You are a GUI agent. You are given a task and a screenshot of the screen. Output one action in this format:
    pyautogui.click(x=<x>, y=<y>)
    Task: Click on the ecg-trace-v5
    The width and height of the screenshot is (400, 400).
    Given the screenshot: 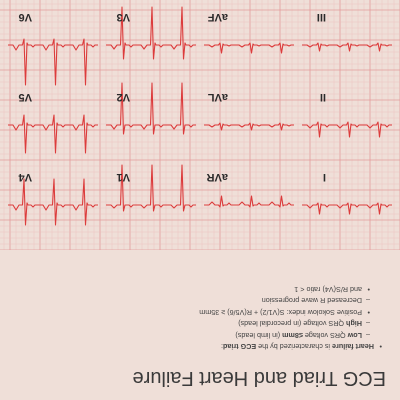 What is the action you would take?
    pyautogui.click(x=53, y=134)
    